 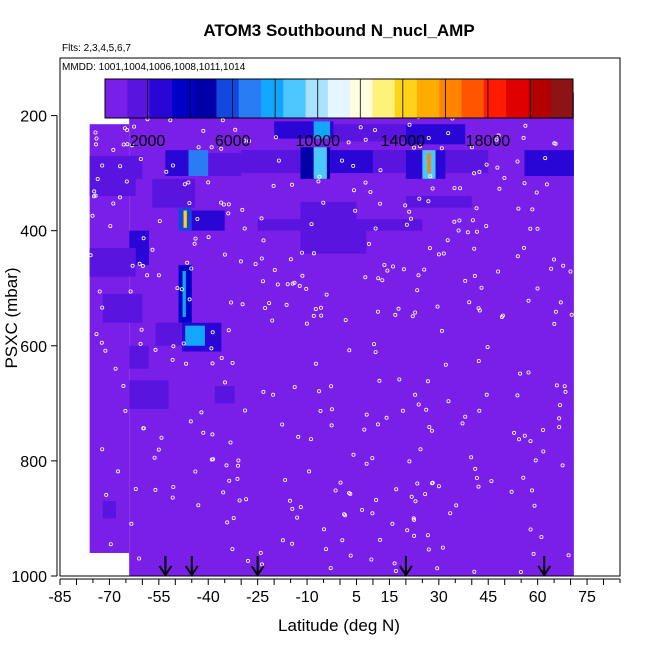 What do you see at coordinates (403, 141) in the screenshot?
I see `colorbar-tick-label: 14000` at bounding box center [403, 141].